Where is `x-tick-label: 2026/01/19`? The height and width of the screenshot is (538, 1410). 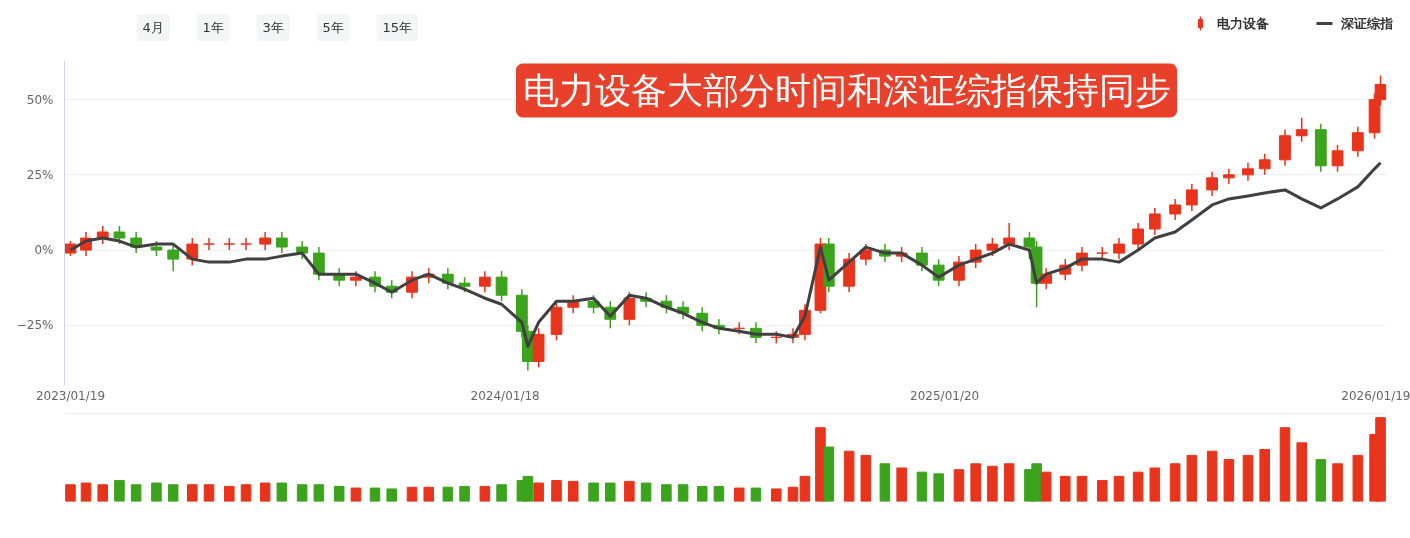 x-tick-label: 2026/01/19 is located at coordinates (1375, 395).